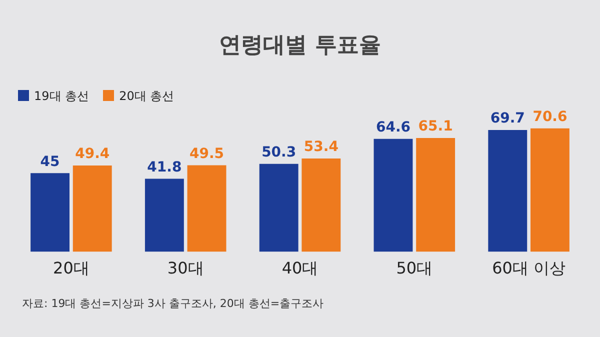 This screenshot has width=600, height=337. I want to click on x-tick-label: 30대, so click(185, 268).